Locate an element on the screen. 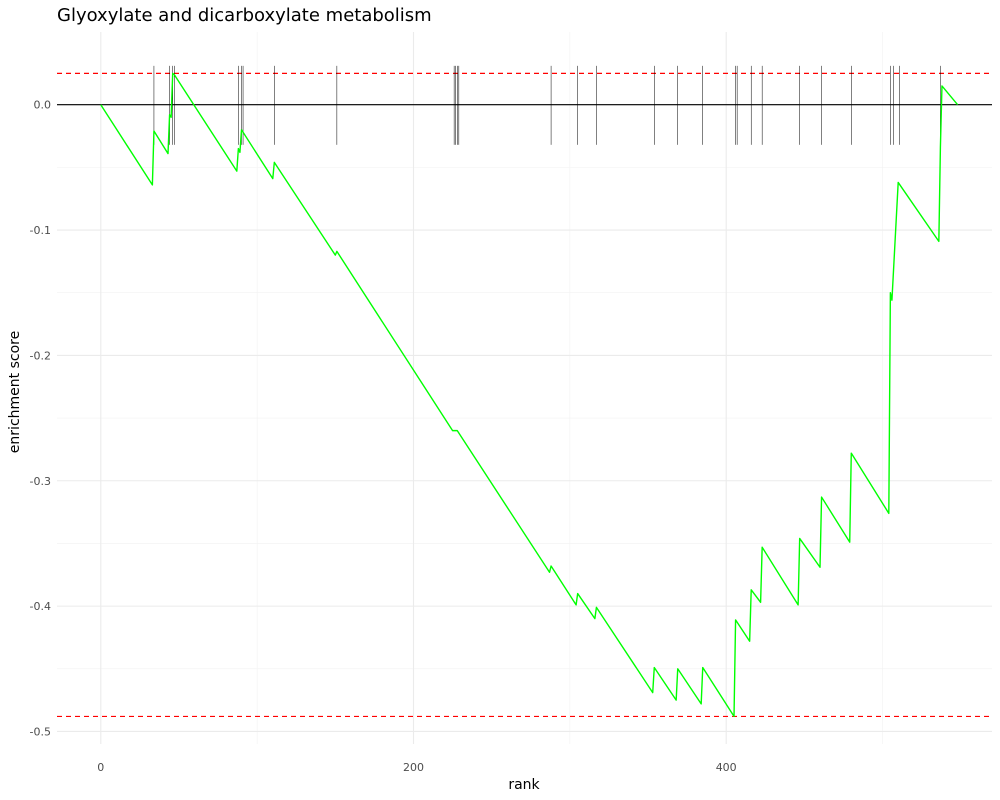 The image size is (1000, 800). y-tick-label: 0.0 is located at coordinates (43, 105).